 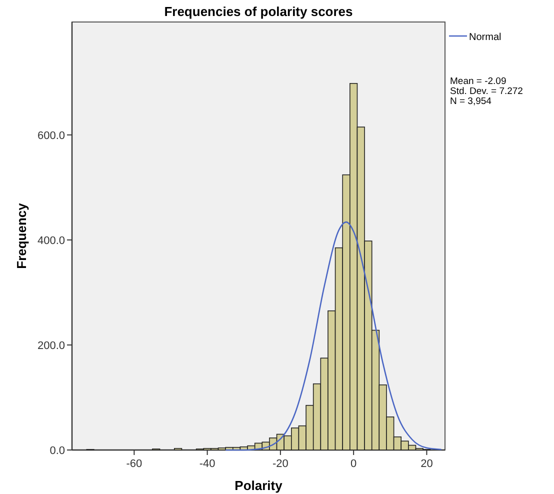 I want to click on x-tick-label: -20, so click(x=280, y=464).